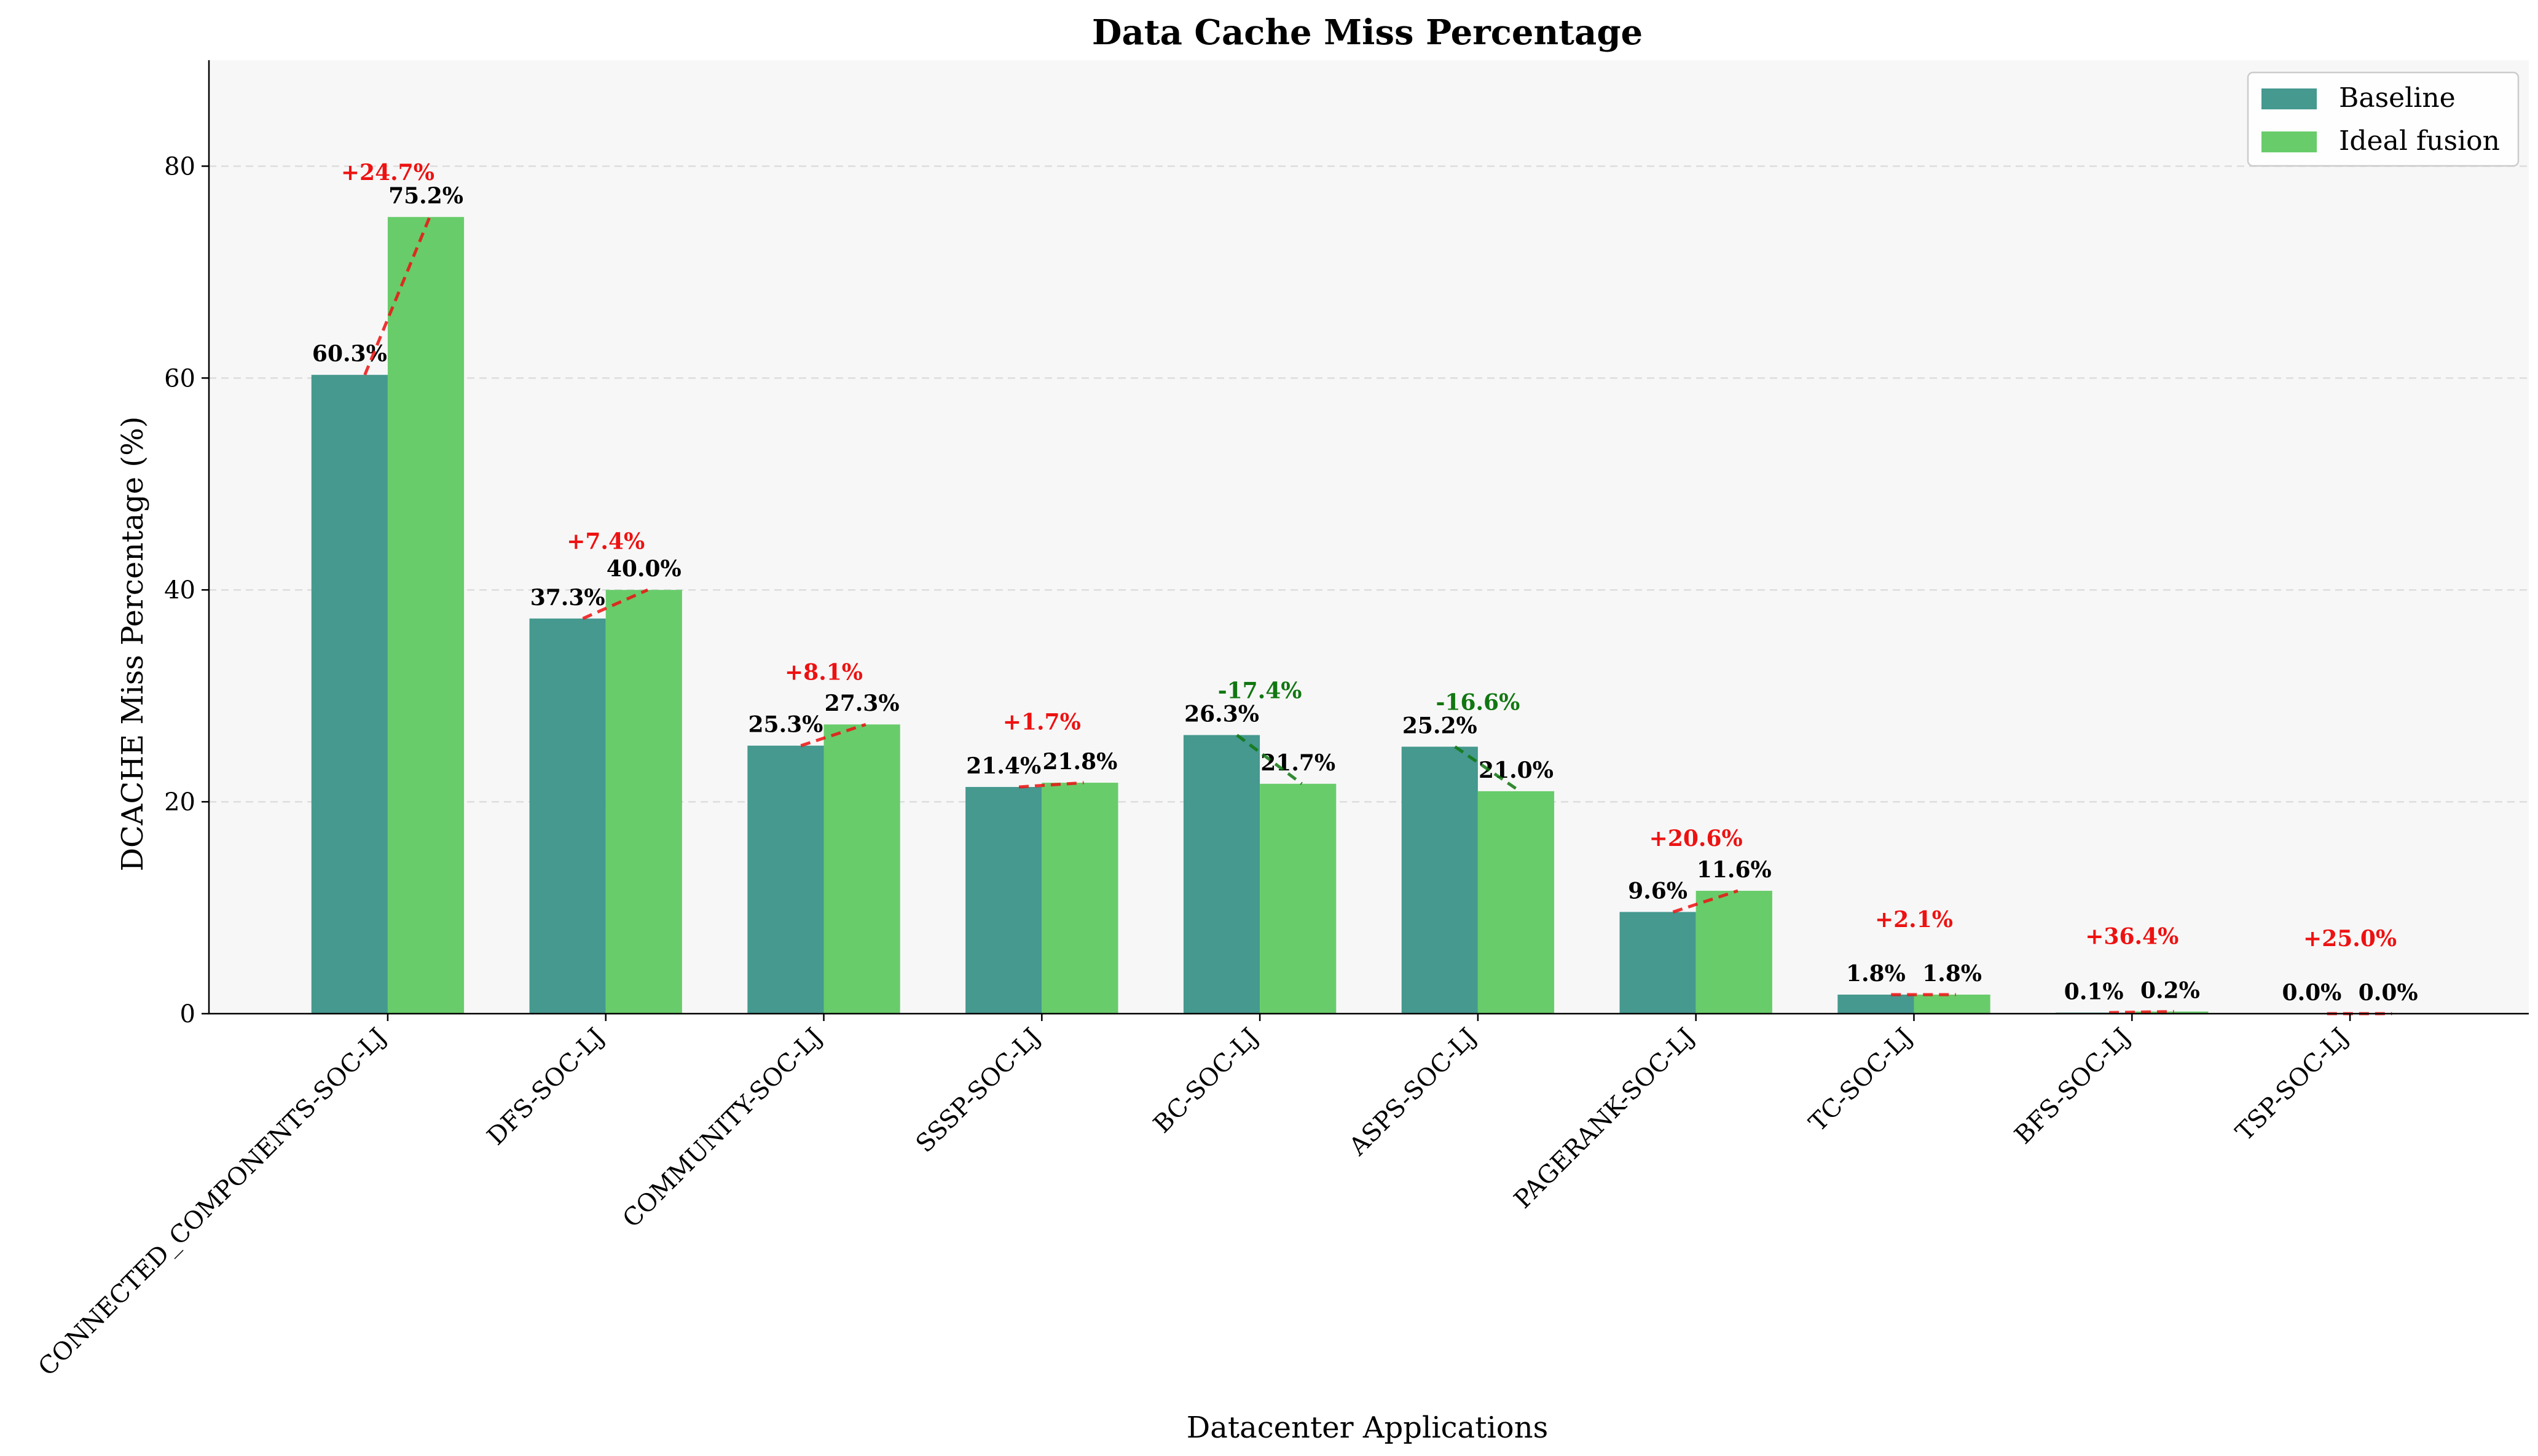 The height and width of the screenshot is (1456, 2538). What do you see at coordinates (786, 725) in the screenshot?
I see `value-label-baseline: 25.3%` at bounding box center [786, 725].